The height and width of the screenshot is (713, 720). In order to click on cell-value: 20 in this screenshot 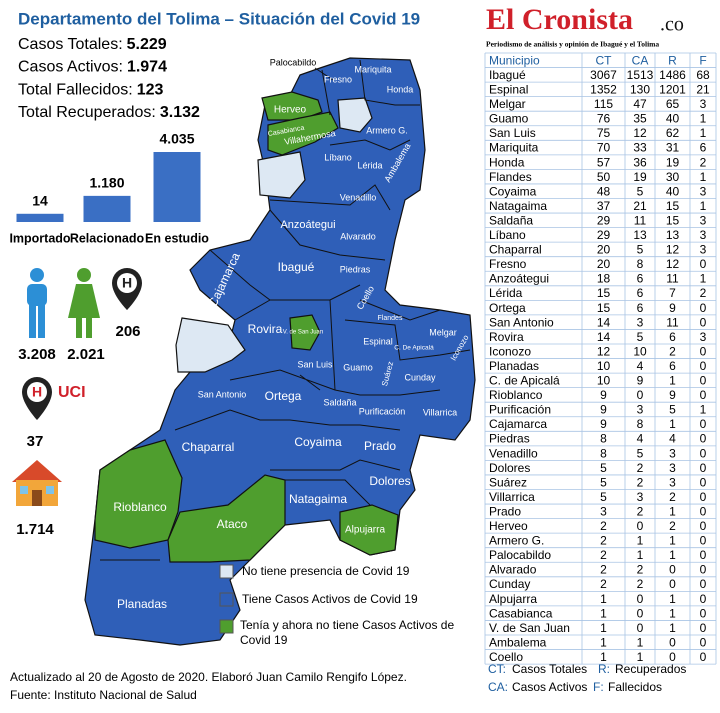, I will do `click(604, 264)`.